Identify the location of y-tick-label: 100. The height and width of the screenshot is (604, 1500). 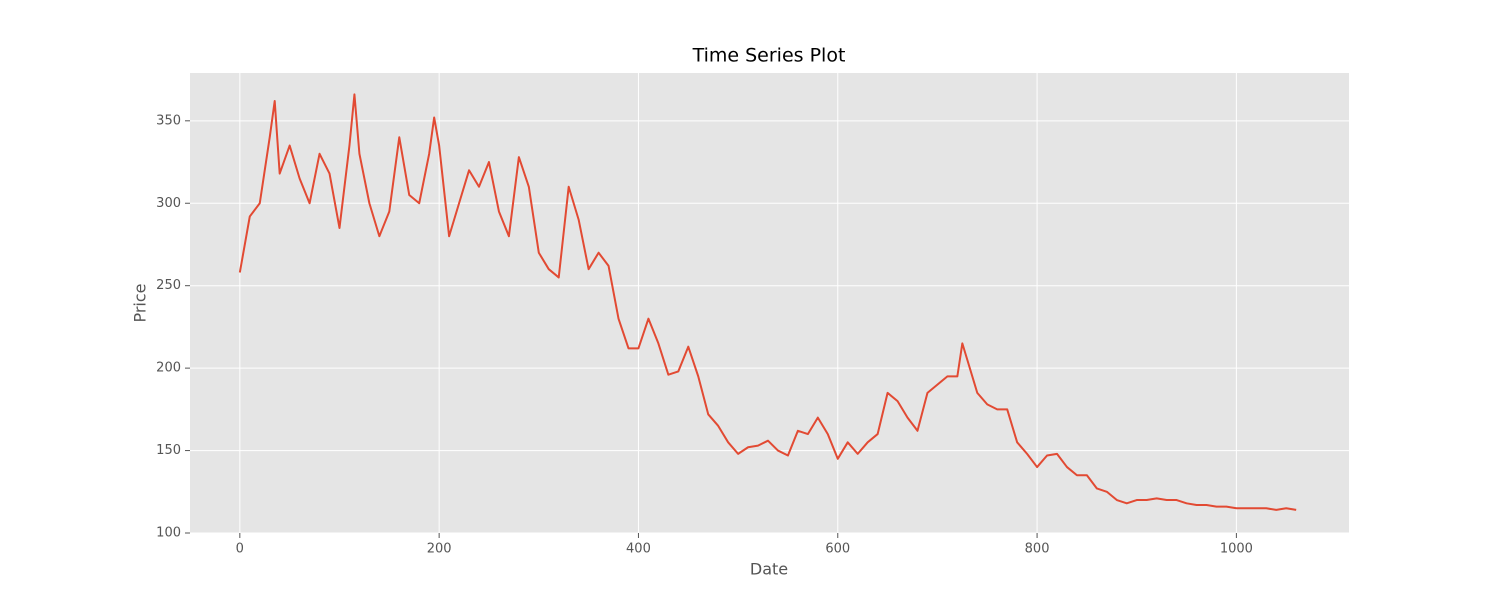
(168, 533).